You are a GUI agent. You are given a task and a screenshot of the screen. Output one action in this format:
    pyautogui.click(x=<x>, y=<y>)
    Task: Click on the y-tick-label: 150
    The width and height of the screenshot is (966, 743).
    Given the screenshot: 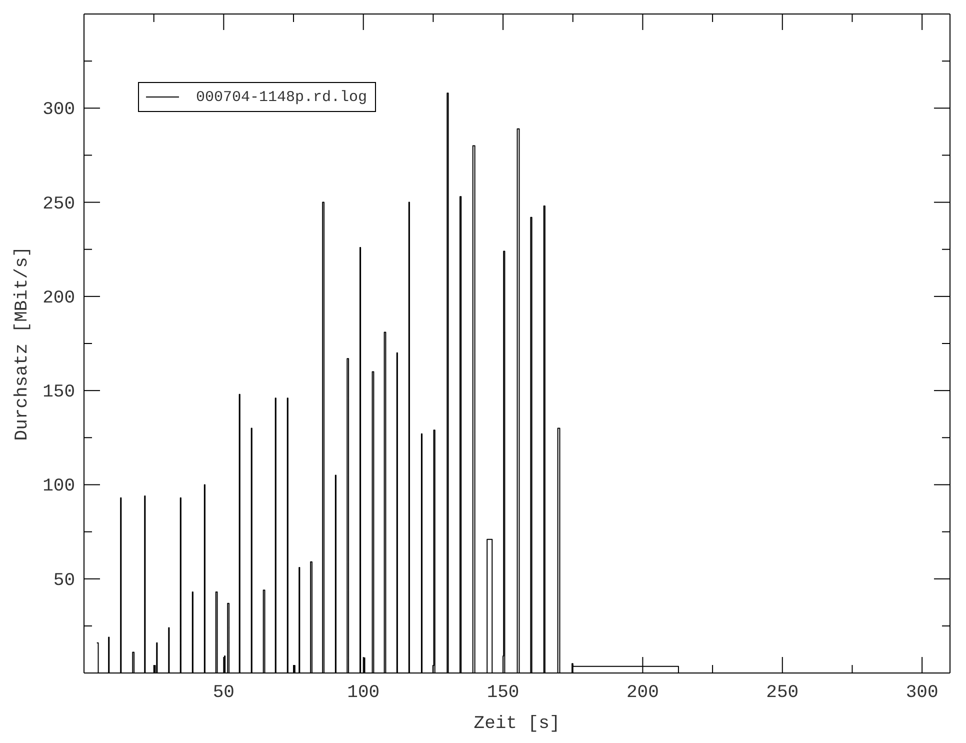 What is the action you would take?
    pyautogui.click(x=58, y=392)
    